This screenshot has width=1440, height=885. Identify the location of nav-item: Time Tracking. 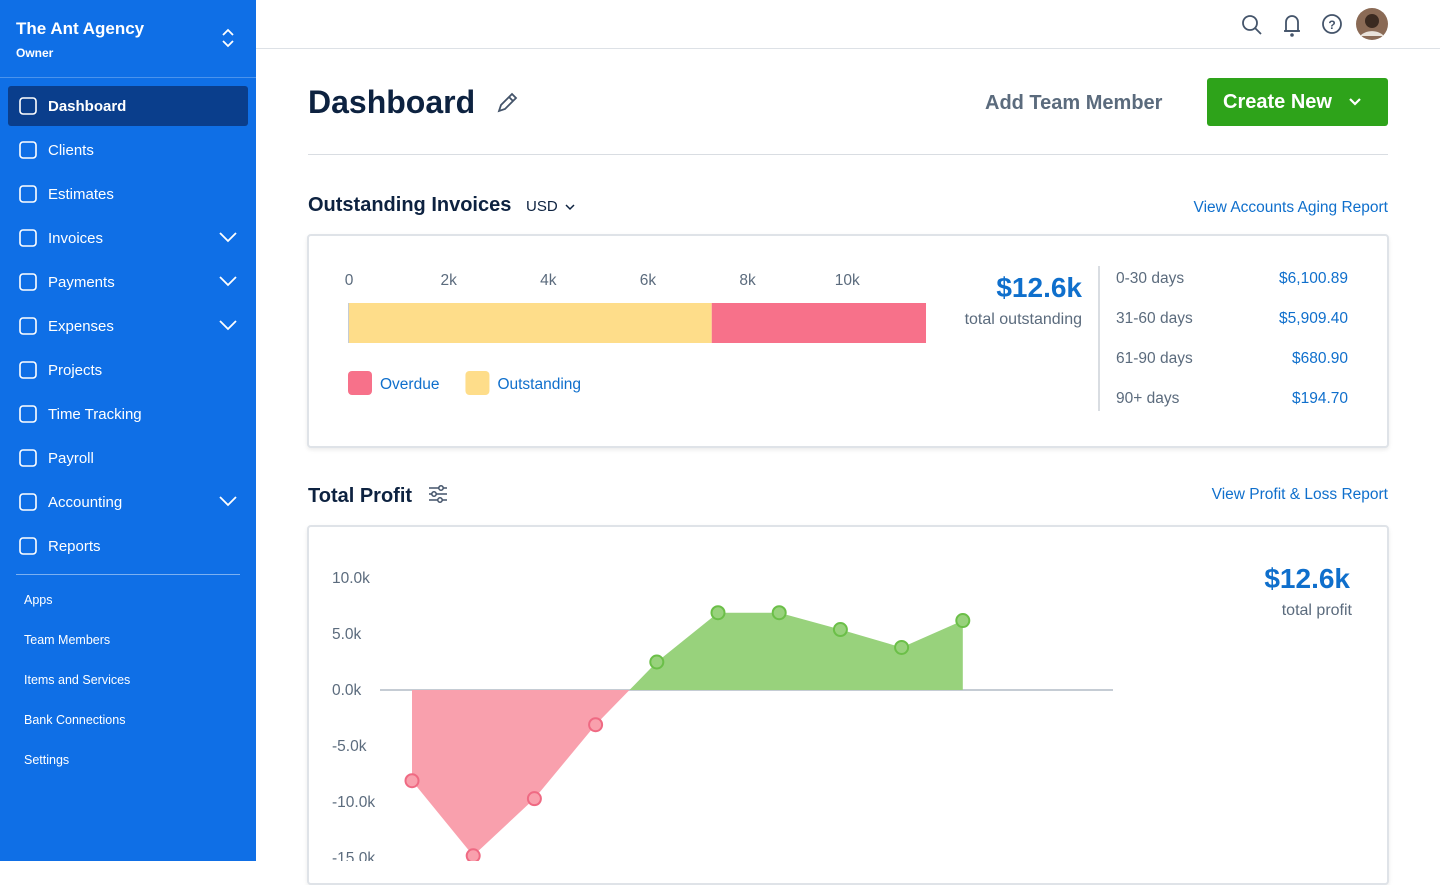
(128, 414).